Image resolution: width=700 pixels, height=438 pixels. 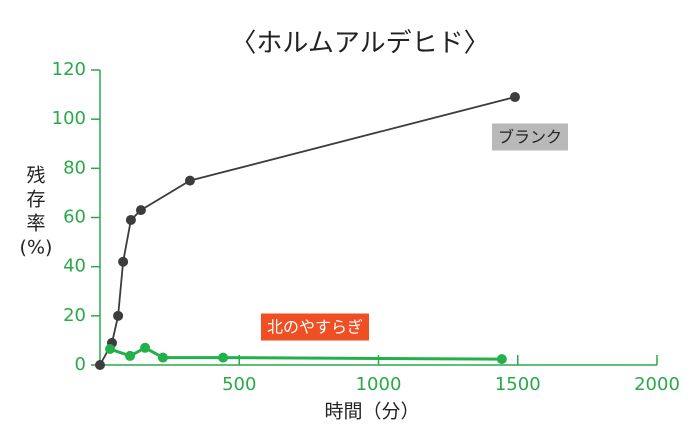 I want to click on y-tick-label: 120, so click(x=69, y=69).